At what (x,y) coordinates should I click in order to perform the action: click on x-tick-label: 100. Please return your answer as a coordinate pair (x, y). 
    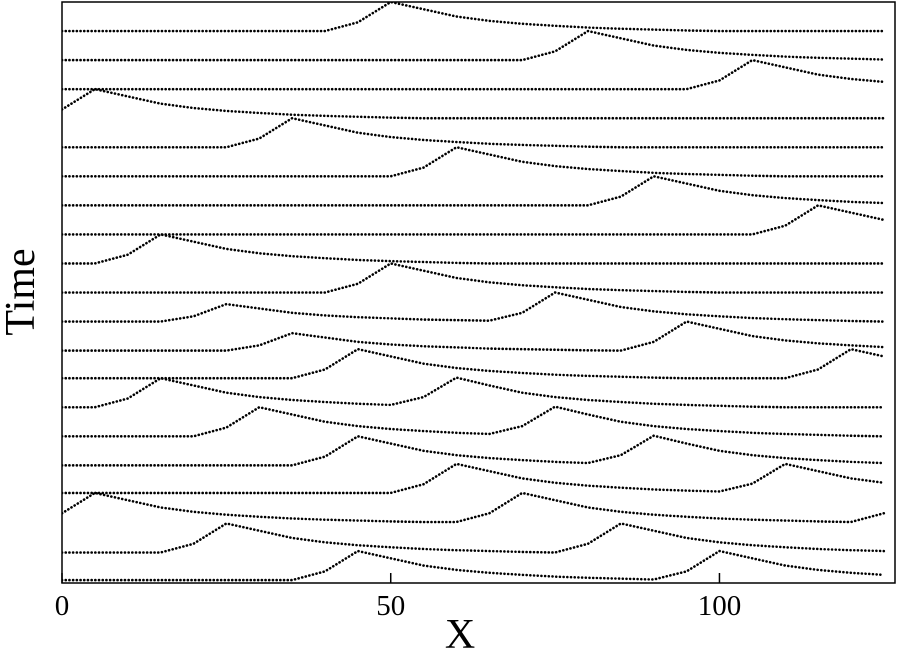
    Looking at the image, I should click on (720, 606).